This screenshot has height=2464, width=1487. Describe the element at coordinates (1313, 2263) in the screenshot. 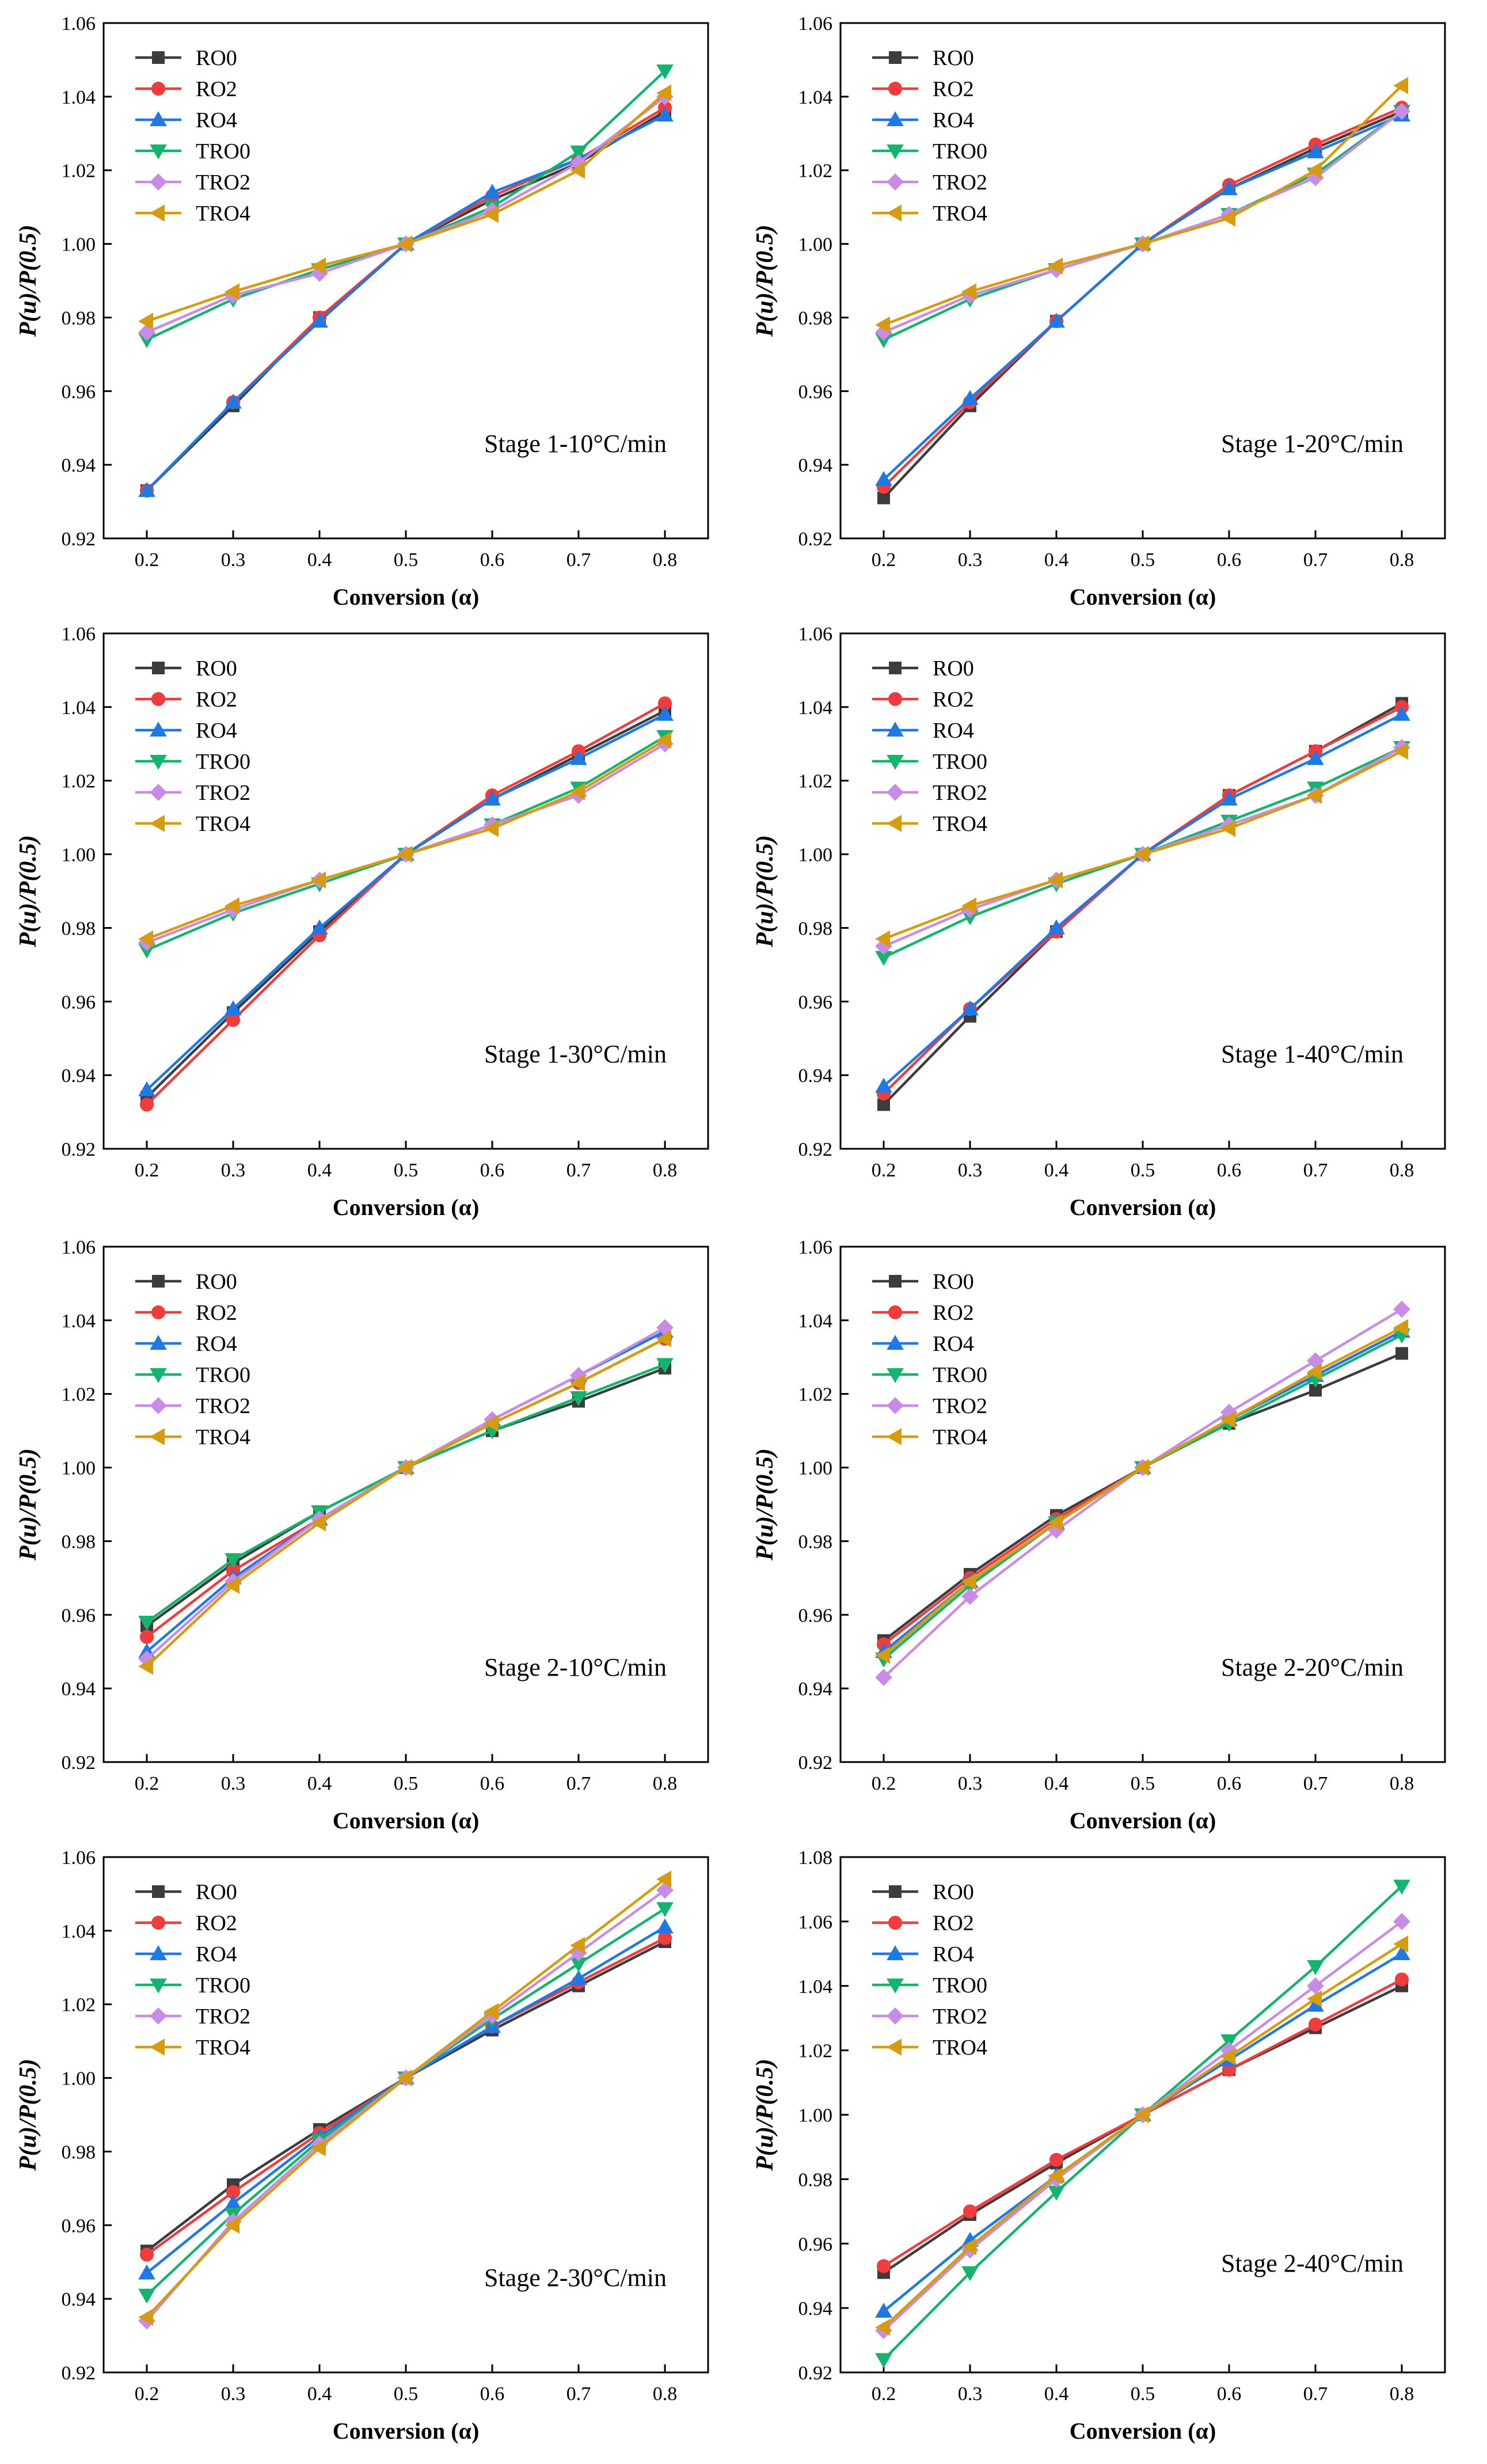

I see `stage-annotation: Stage 2-40°C/min` at that location.